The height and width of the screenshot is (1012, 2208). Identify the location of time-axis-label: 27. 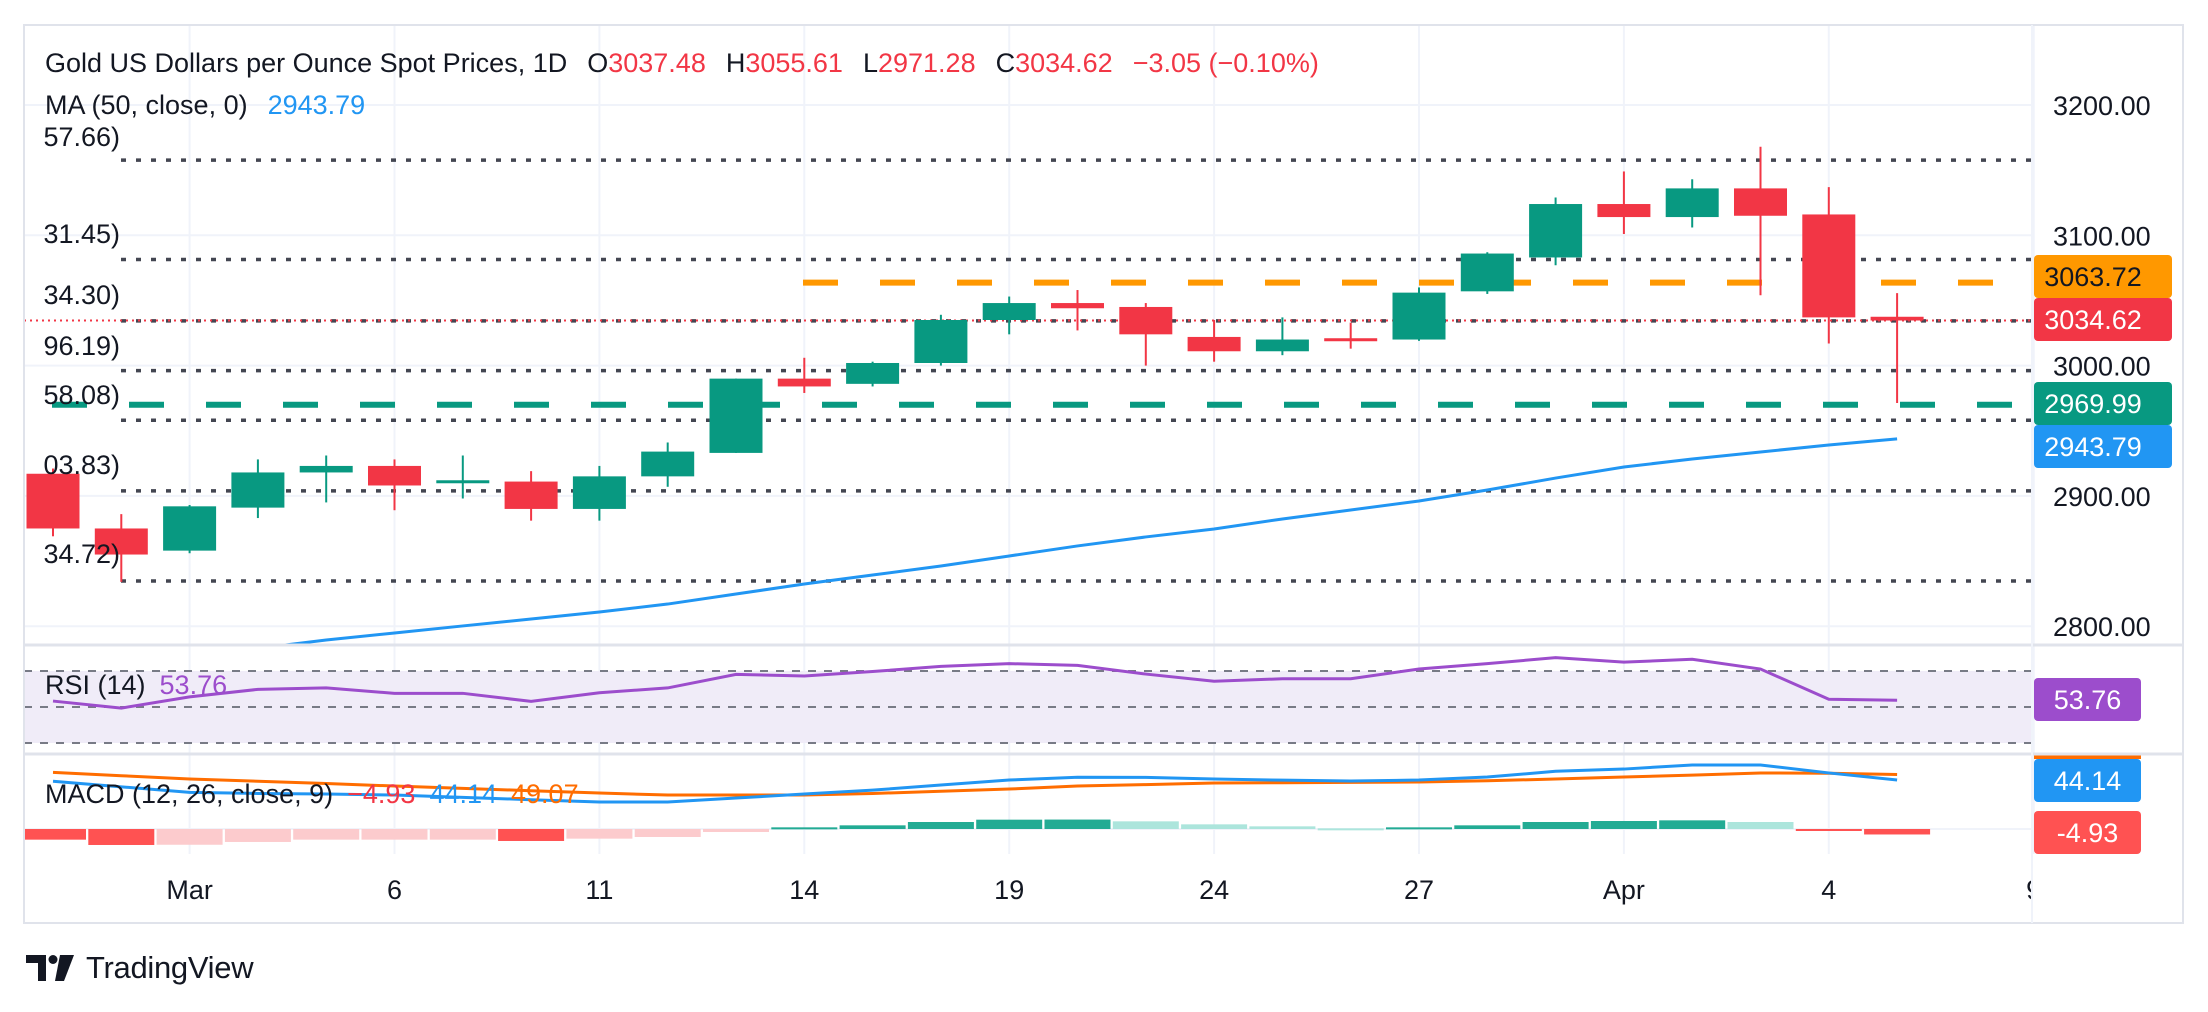
(1419, 890).